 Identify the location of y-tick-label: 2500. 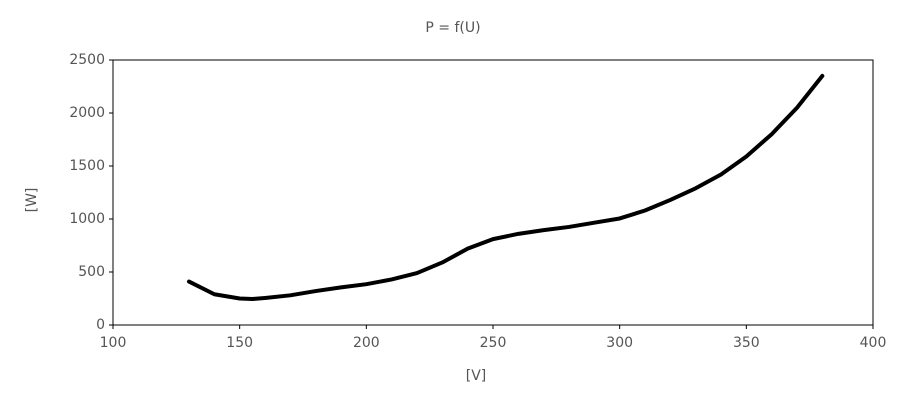
(87, 60).